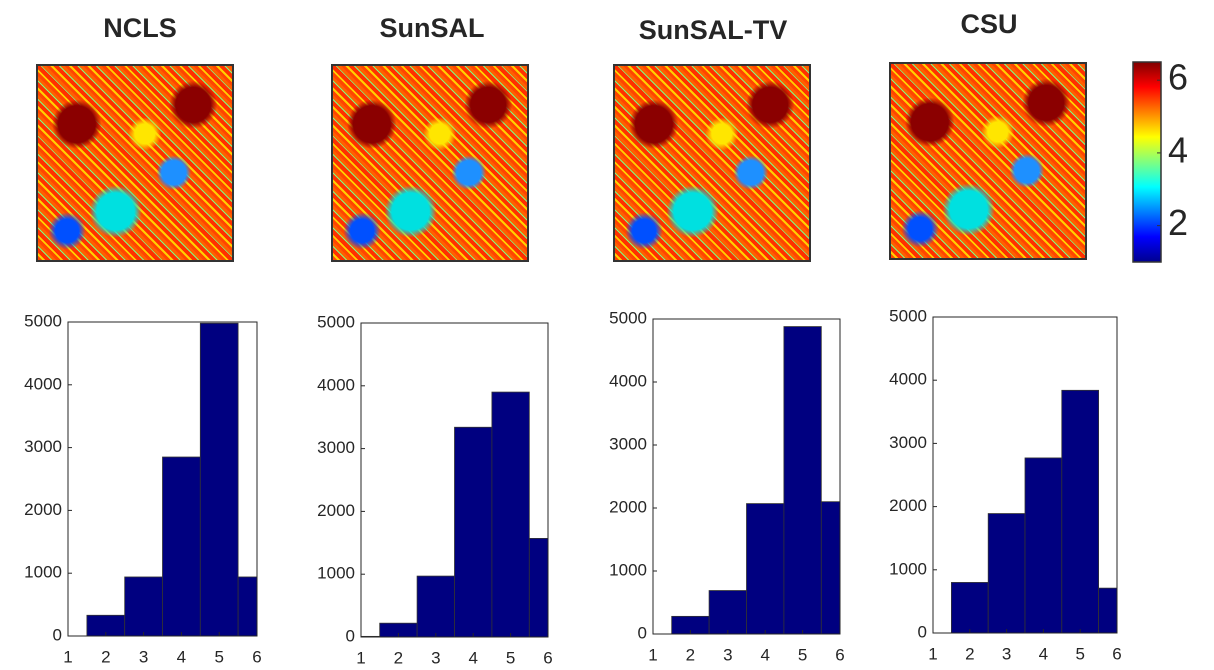 The image size is (1214, 670). I want to click on colorbar-tick-label: 6, so click(1178, 77).